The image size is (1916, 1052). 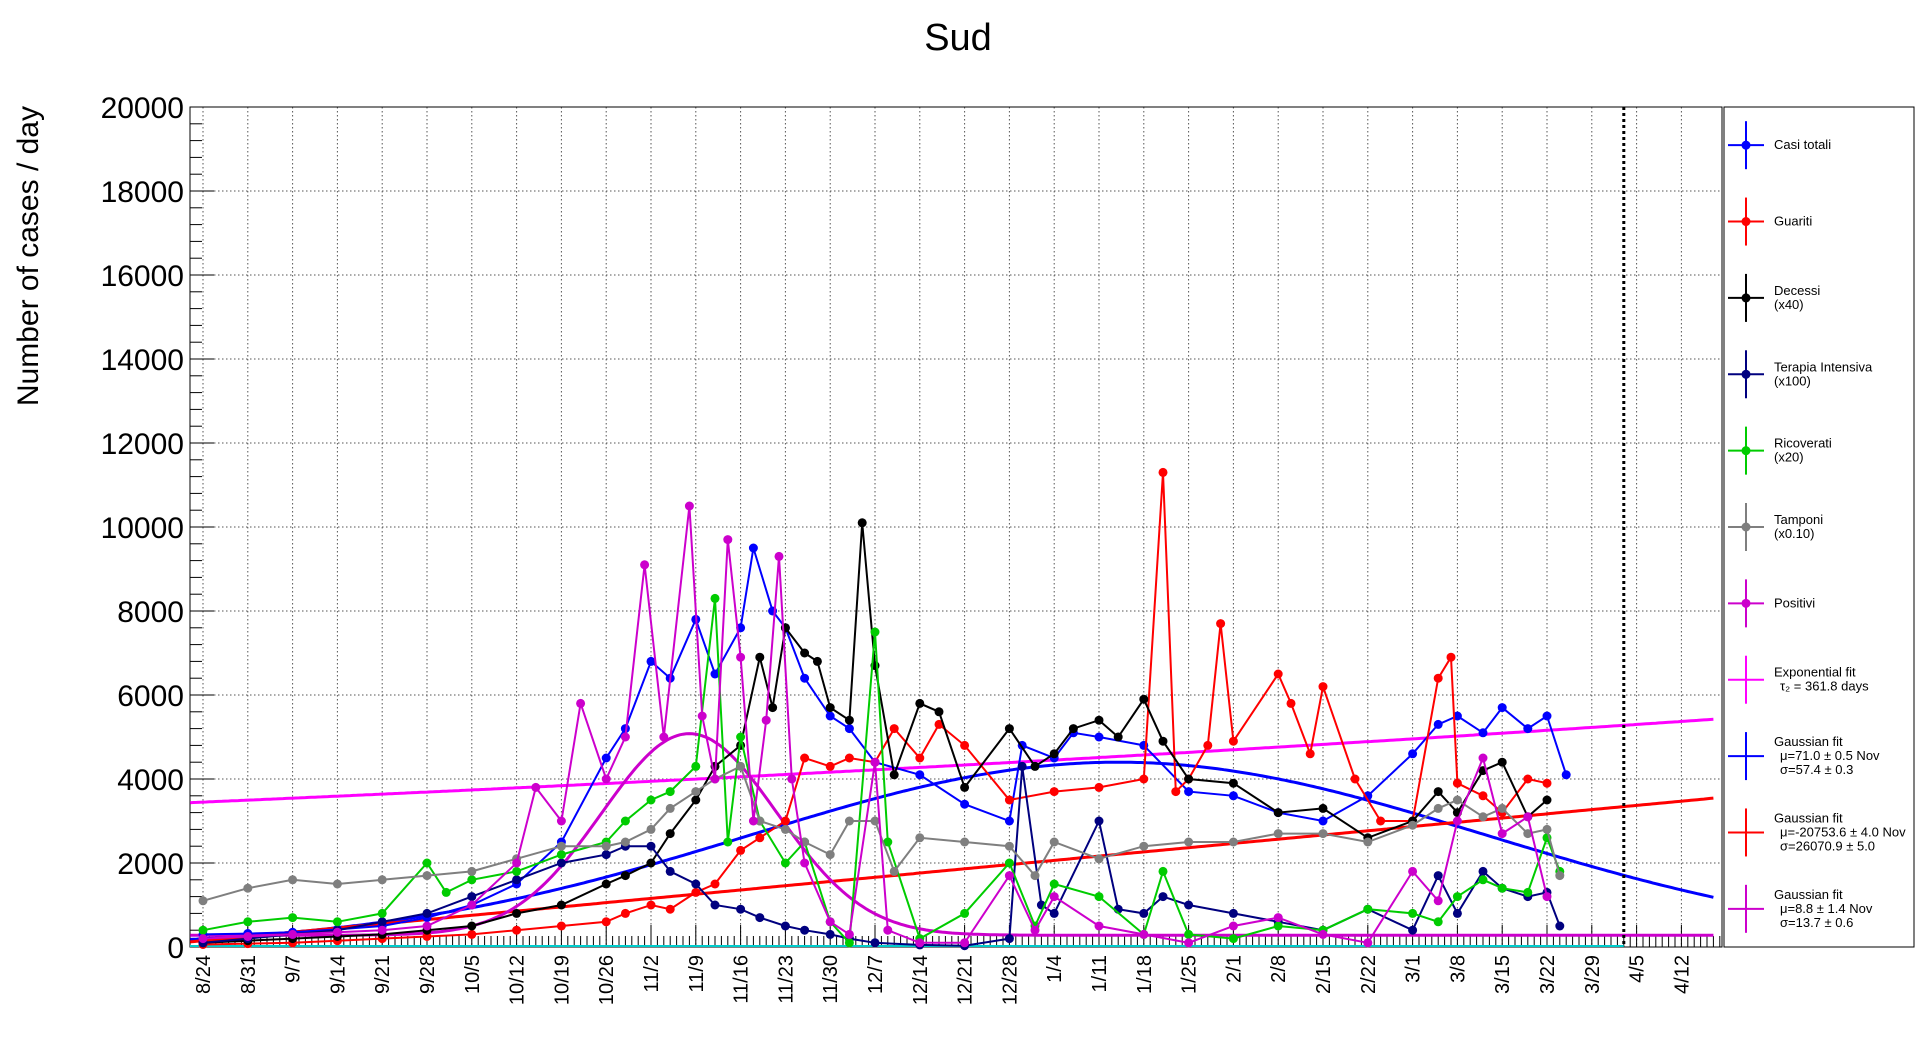 I want to click on x-tick-label: 3/29, so click(x=1593, y=974).